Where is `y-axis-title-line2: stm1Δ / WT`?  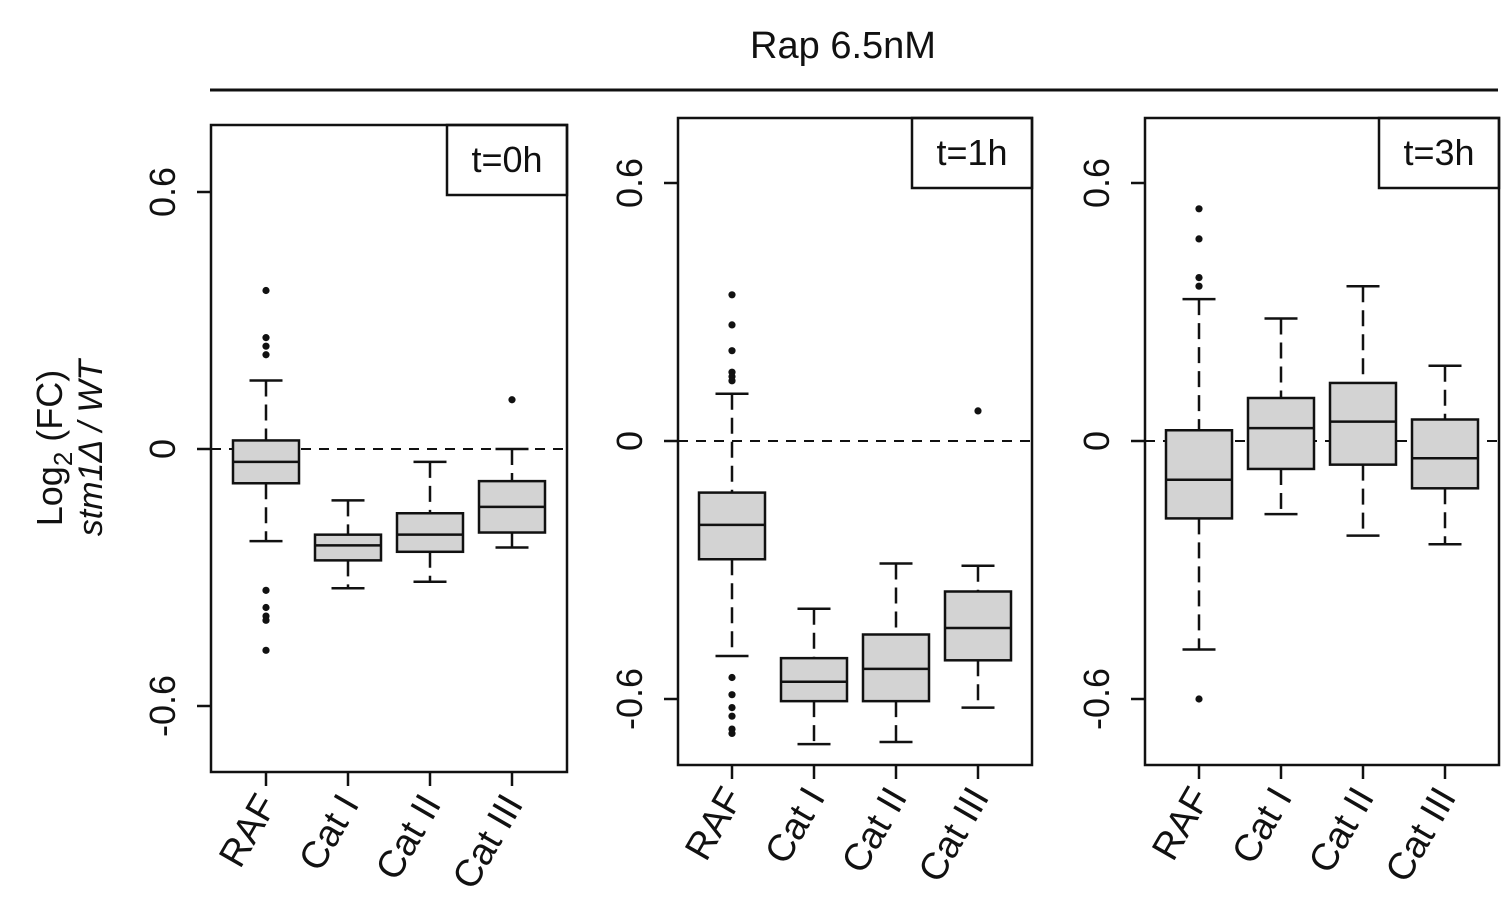
y-axis-title-line2: stm1Δ / WT is located at coordinates (91, 447).